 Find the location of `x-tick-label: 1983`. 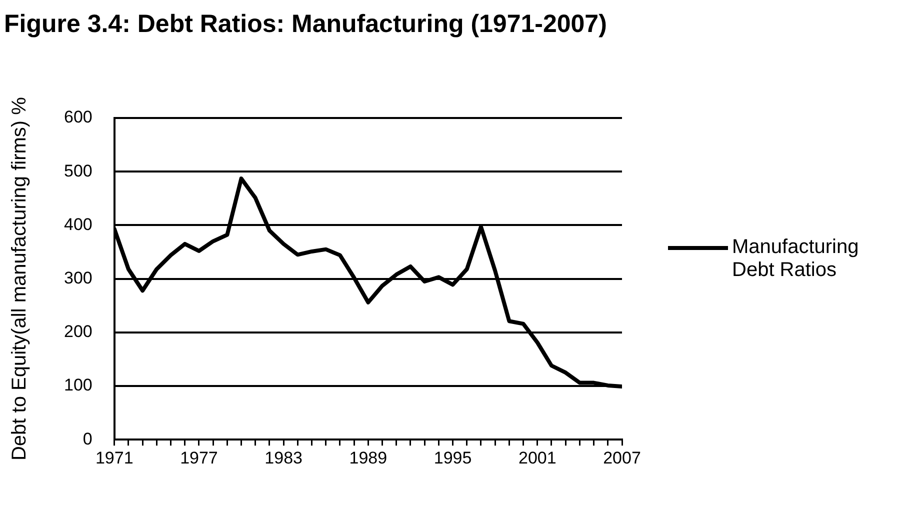

x-tick-label: 1983 is located at coordinates (283, 458).